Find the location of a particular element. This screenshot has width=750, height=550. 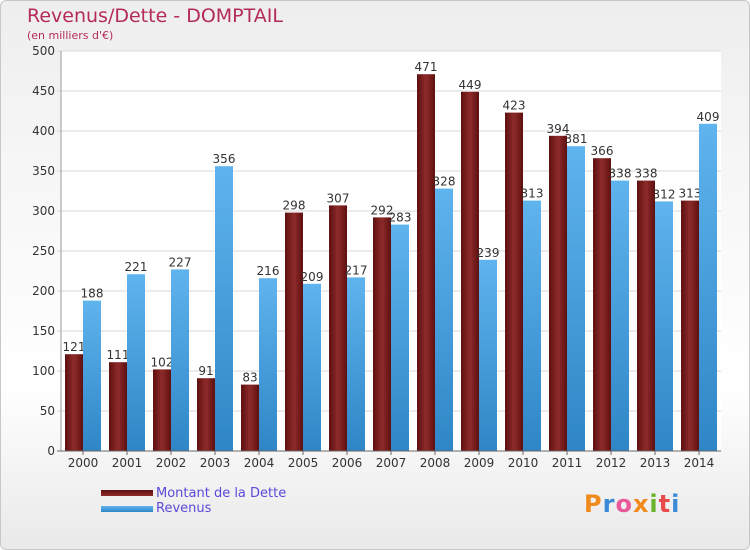

data-label: 449 is located at coordinates (470, 85).